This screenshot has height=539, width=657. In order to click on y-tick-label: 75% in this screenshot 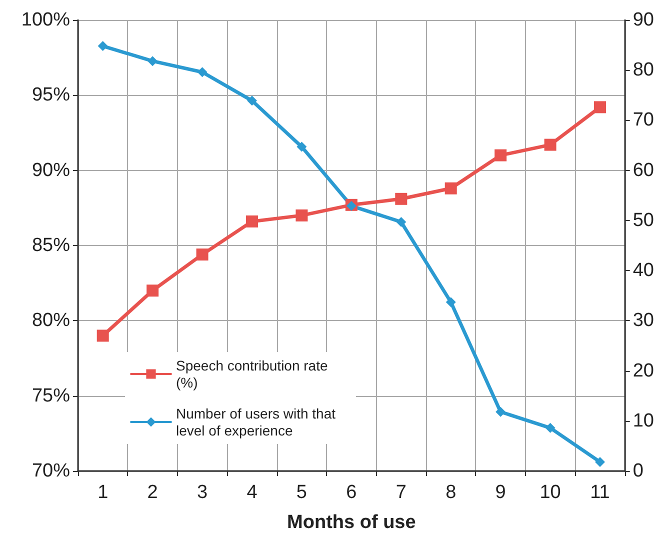, I will do `click(51, 395)`.